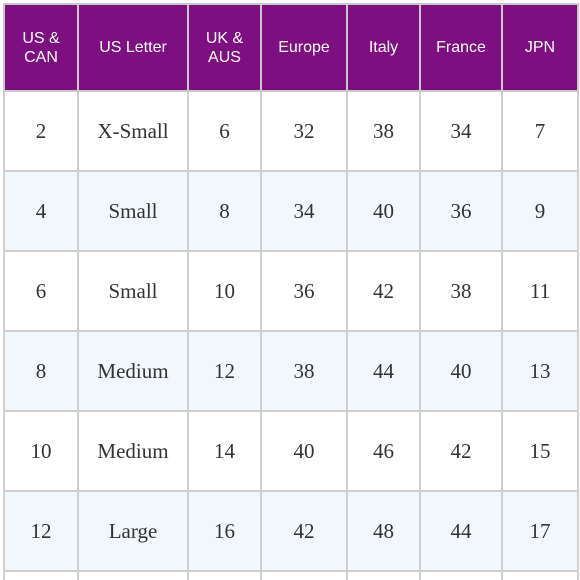 The image size is (580, 580). What do you see at coordinates (540, 531) in the screenshot?
I see `cell-jpn: 17` at bounding box center [540, 531].